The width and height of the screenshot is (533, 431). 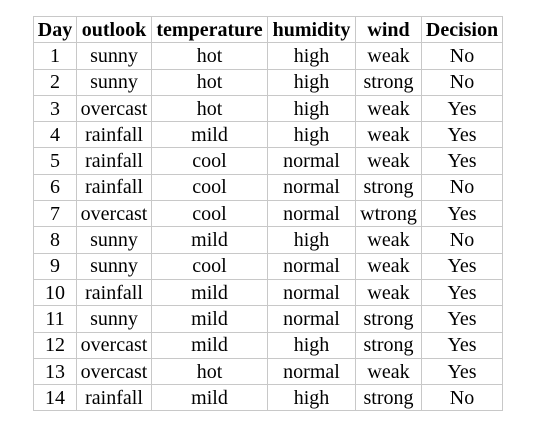 I want to click on cell-day: 5, so click(x=55, y=161).